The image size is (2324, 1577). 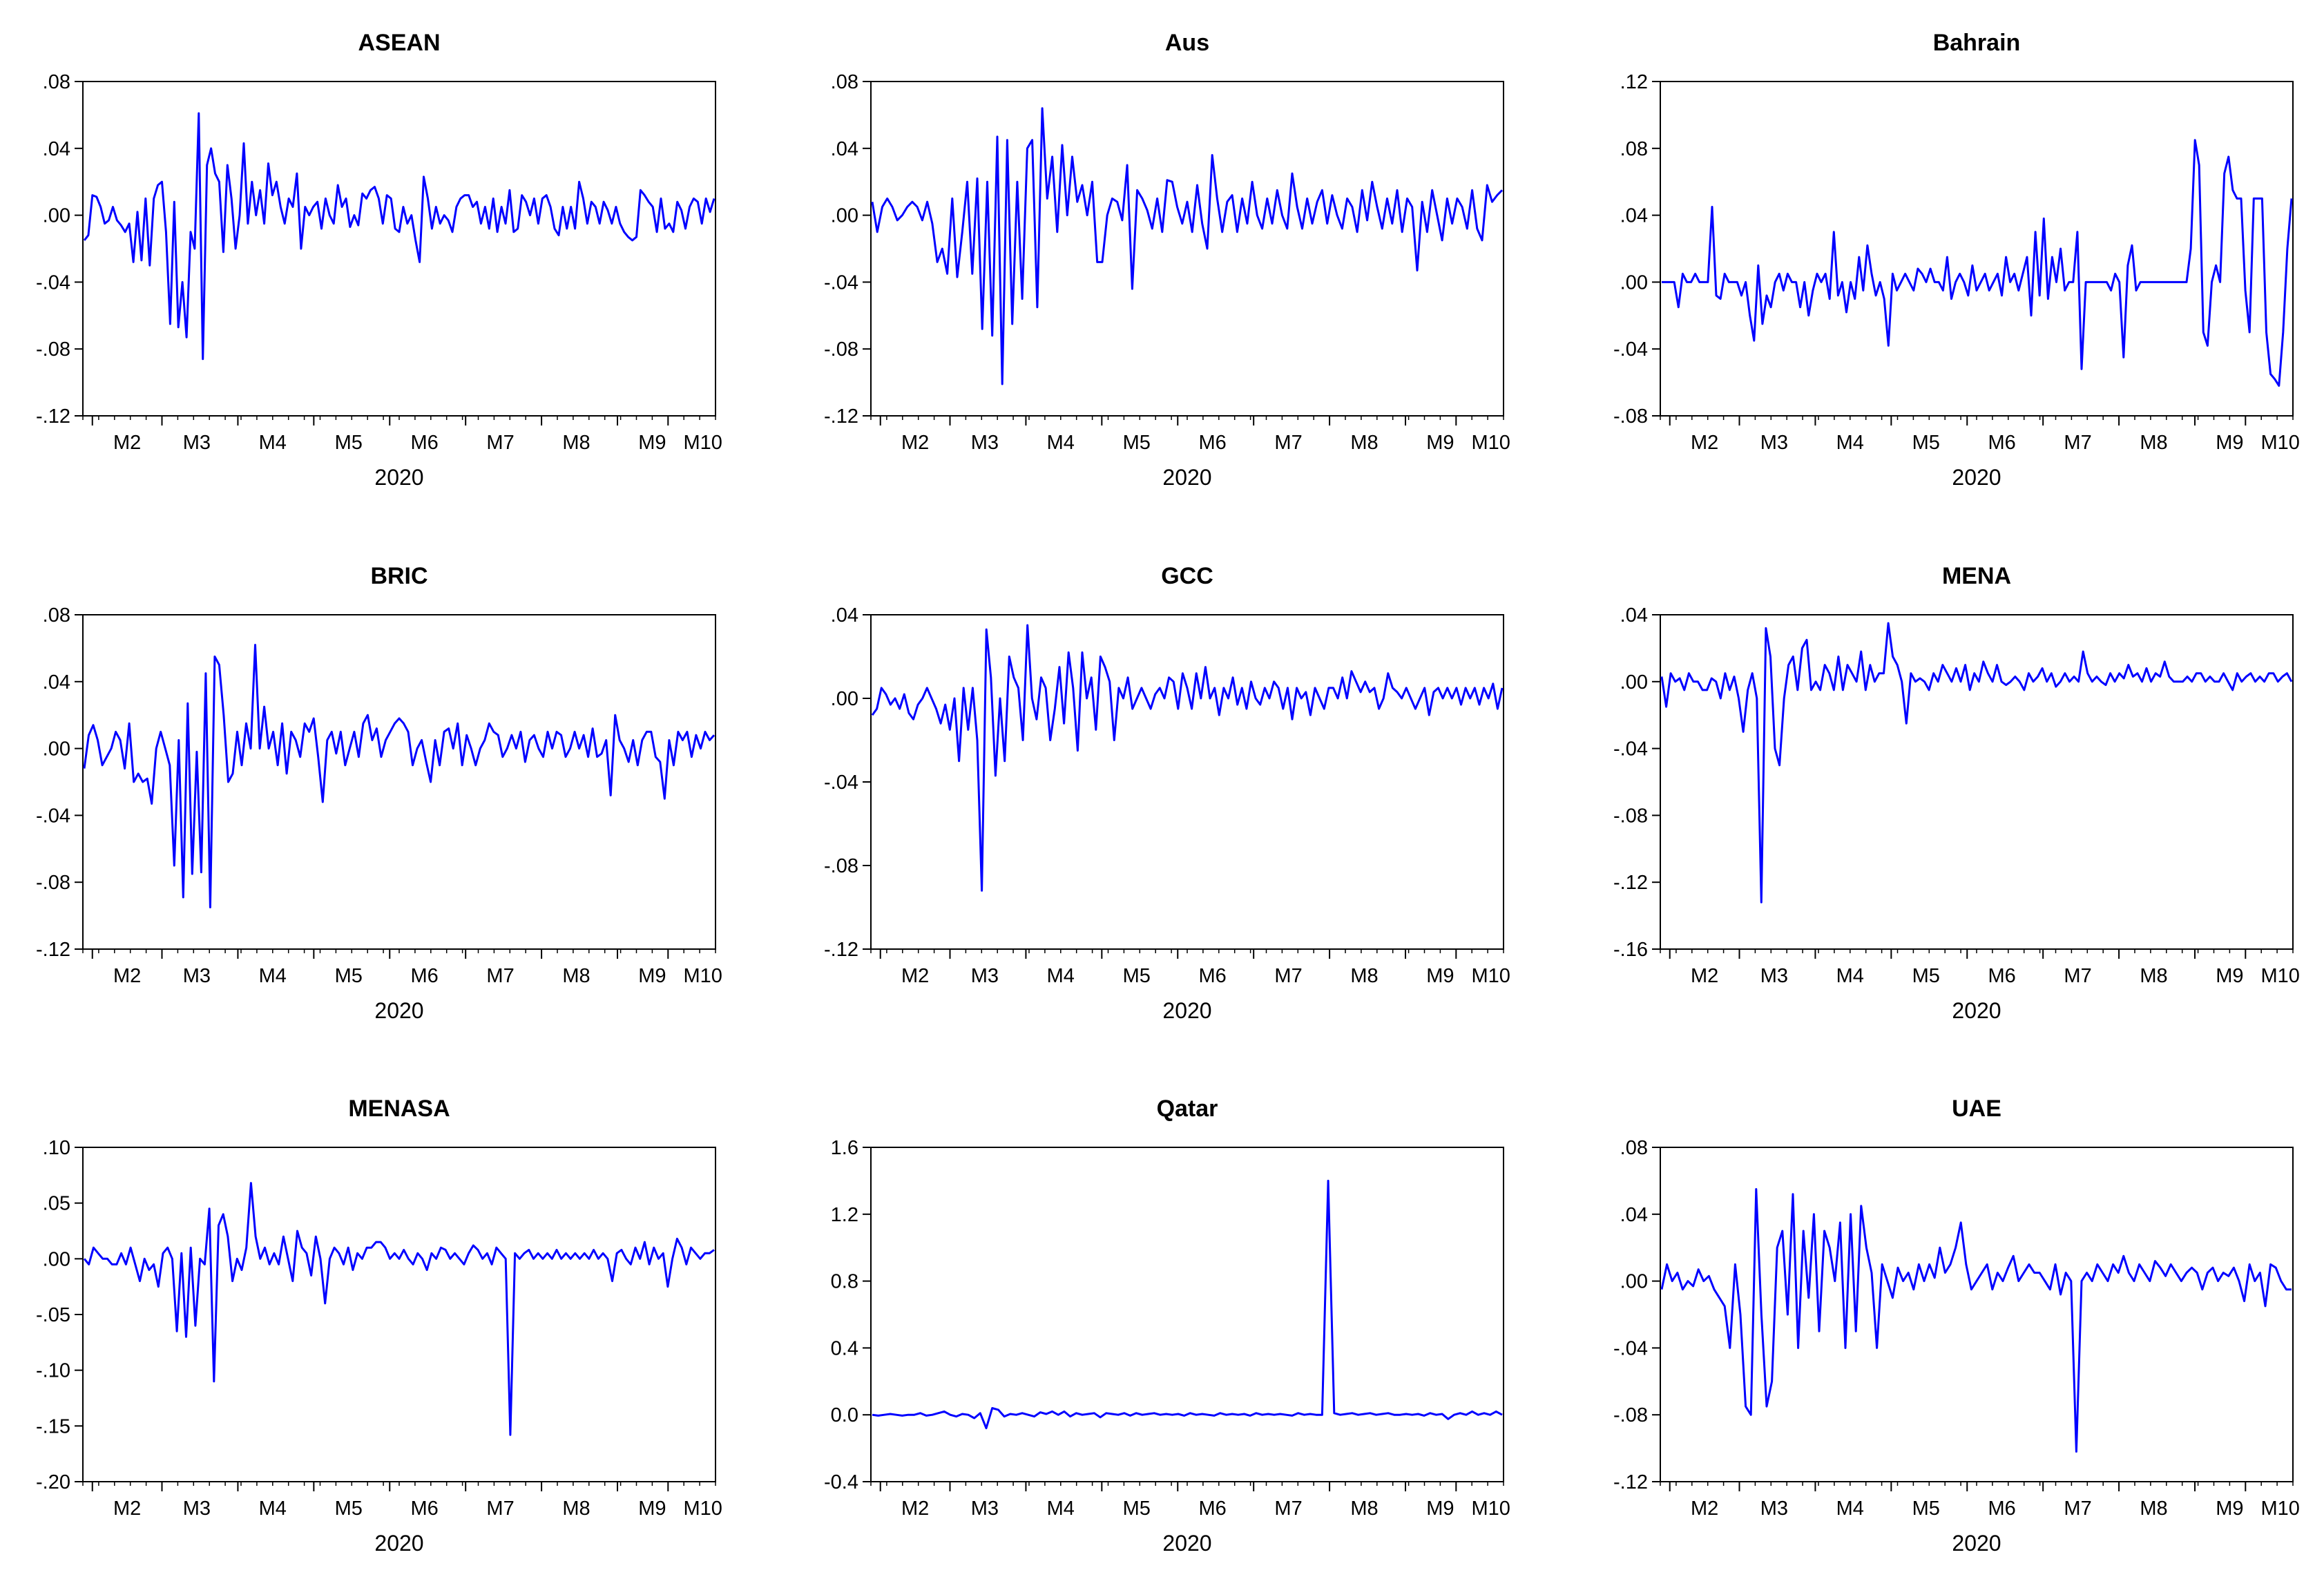 What do you see at coordinates (1976, 1320) in the screenshot?
I see `series-line-uae` at bounding box center [1976, 1320].